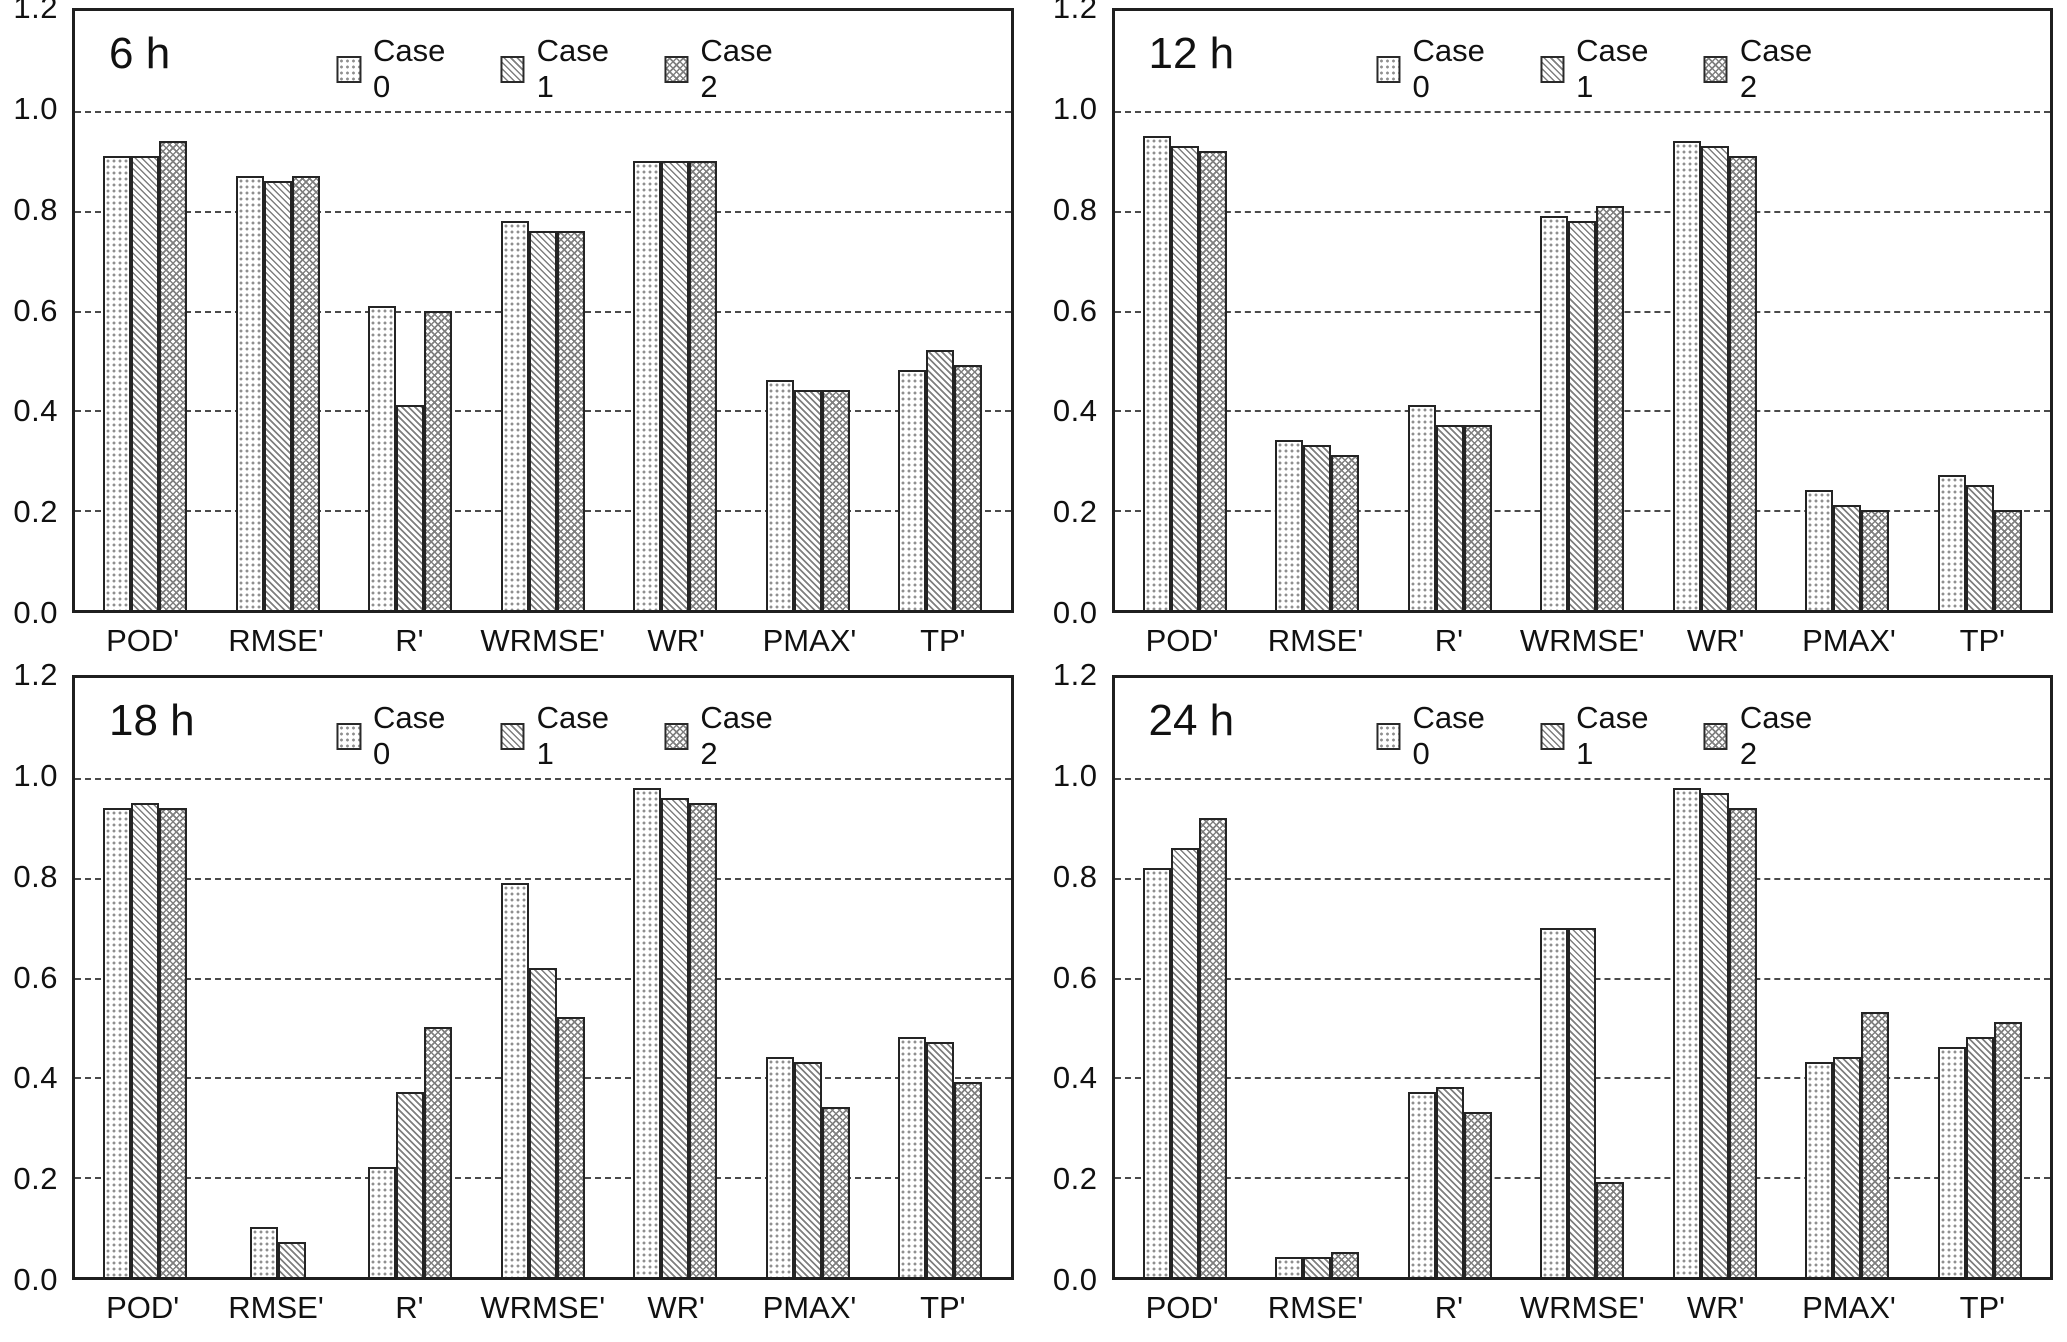 The height and width of the screenshot is (1342, 2067). Describe the element at coordinates (512, 69) in the screenshot. I see `legend-swatch-diagonal-icon` at that location.